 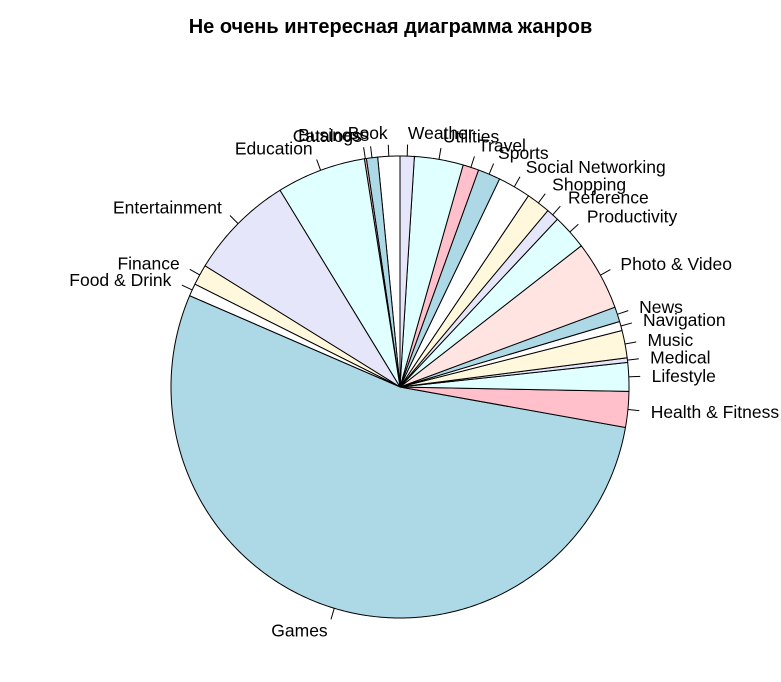 I want to click on leader-line-navigation, so click(x=626, y=324).